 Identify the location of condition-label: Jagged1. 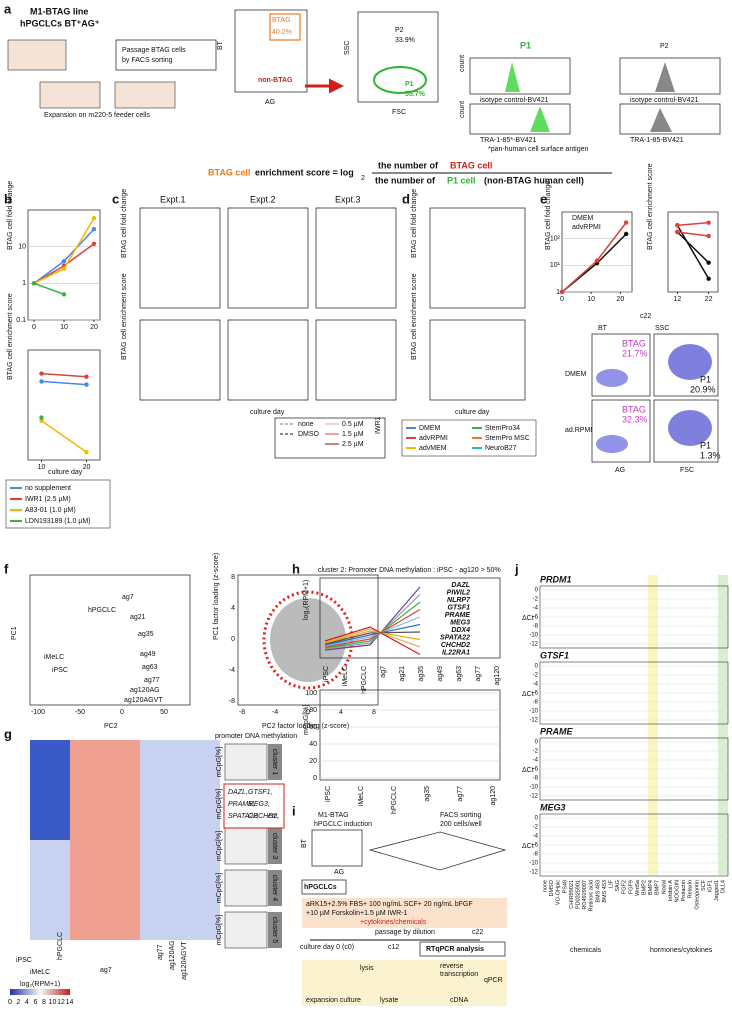
(717, 890).